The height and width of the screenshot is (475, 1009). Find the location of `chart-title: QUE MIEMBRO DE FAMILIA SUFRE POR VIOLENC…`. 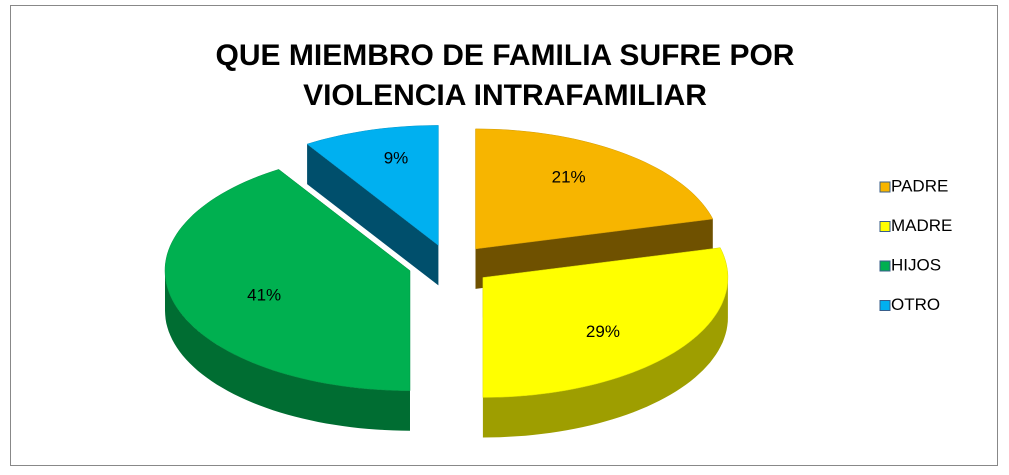

chart-title: QUE MIEMBRO DE FAMILIA SUFRE POR VIOLENC… is located at coordinates (505, 75).